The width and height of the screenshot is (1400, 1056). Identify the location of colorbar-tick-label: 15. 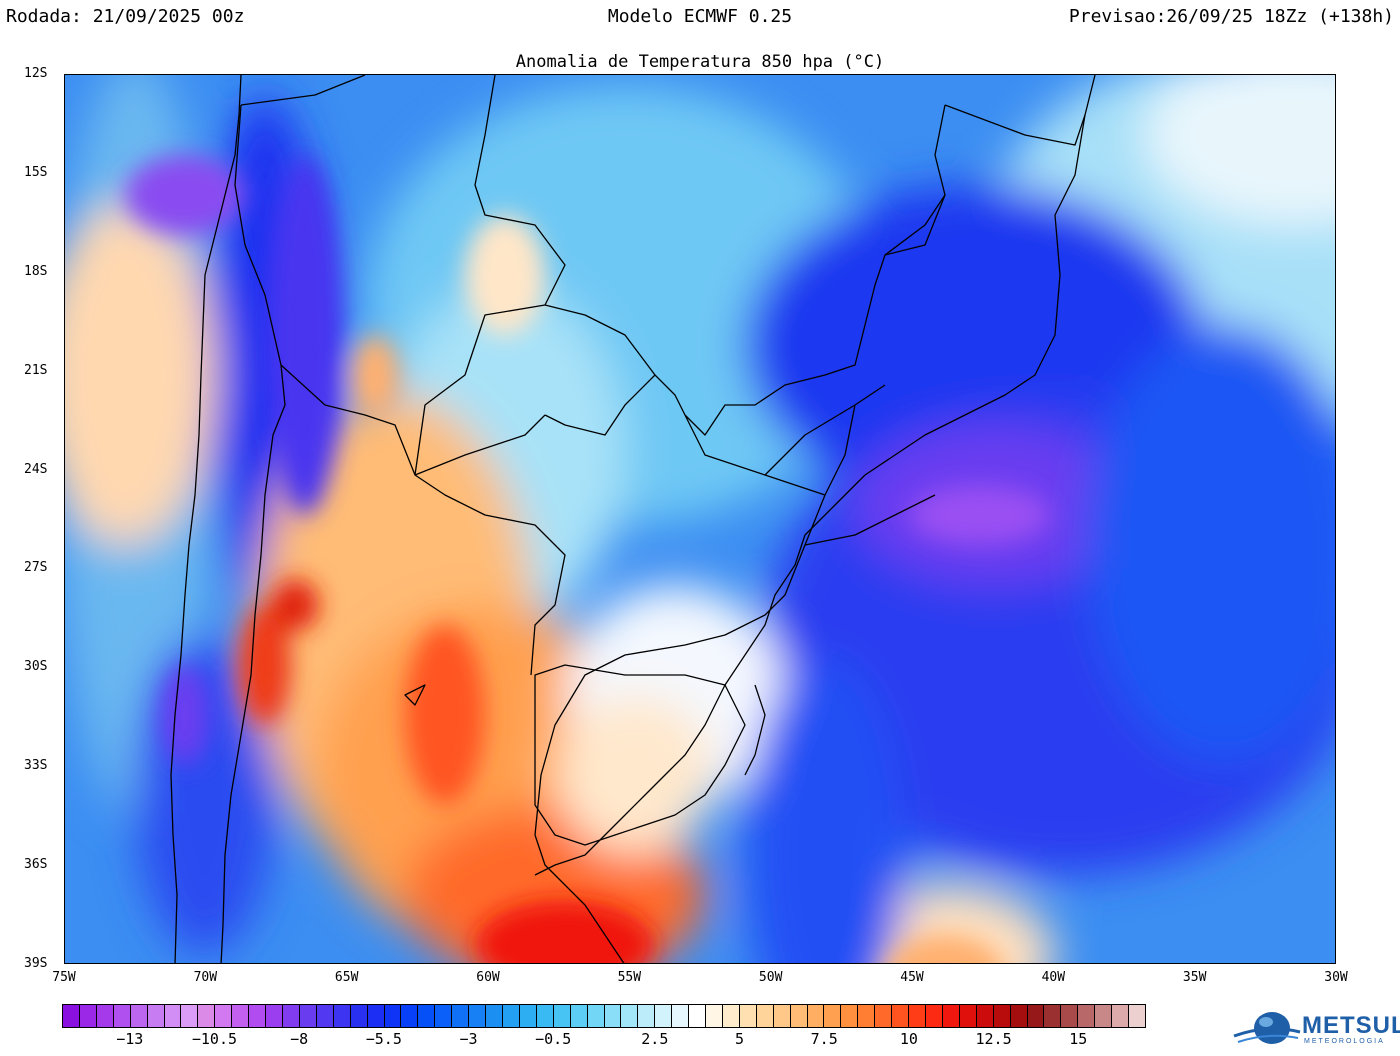
(1078, 1039).